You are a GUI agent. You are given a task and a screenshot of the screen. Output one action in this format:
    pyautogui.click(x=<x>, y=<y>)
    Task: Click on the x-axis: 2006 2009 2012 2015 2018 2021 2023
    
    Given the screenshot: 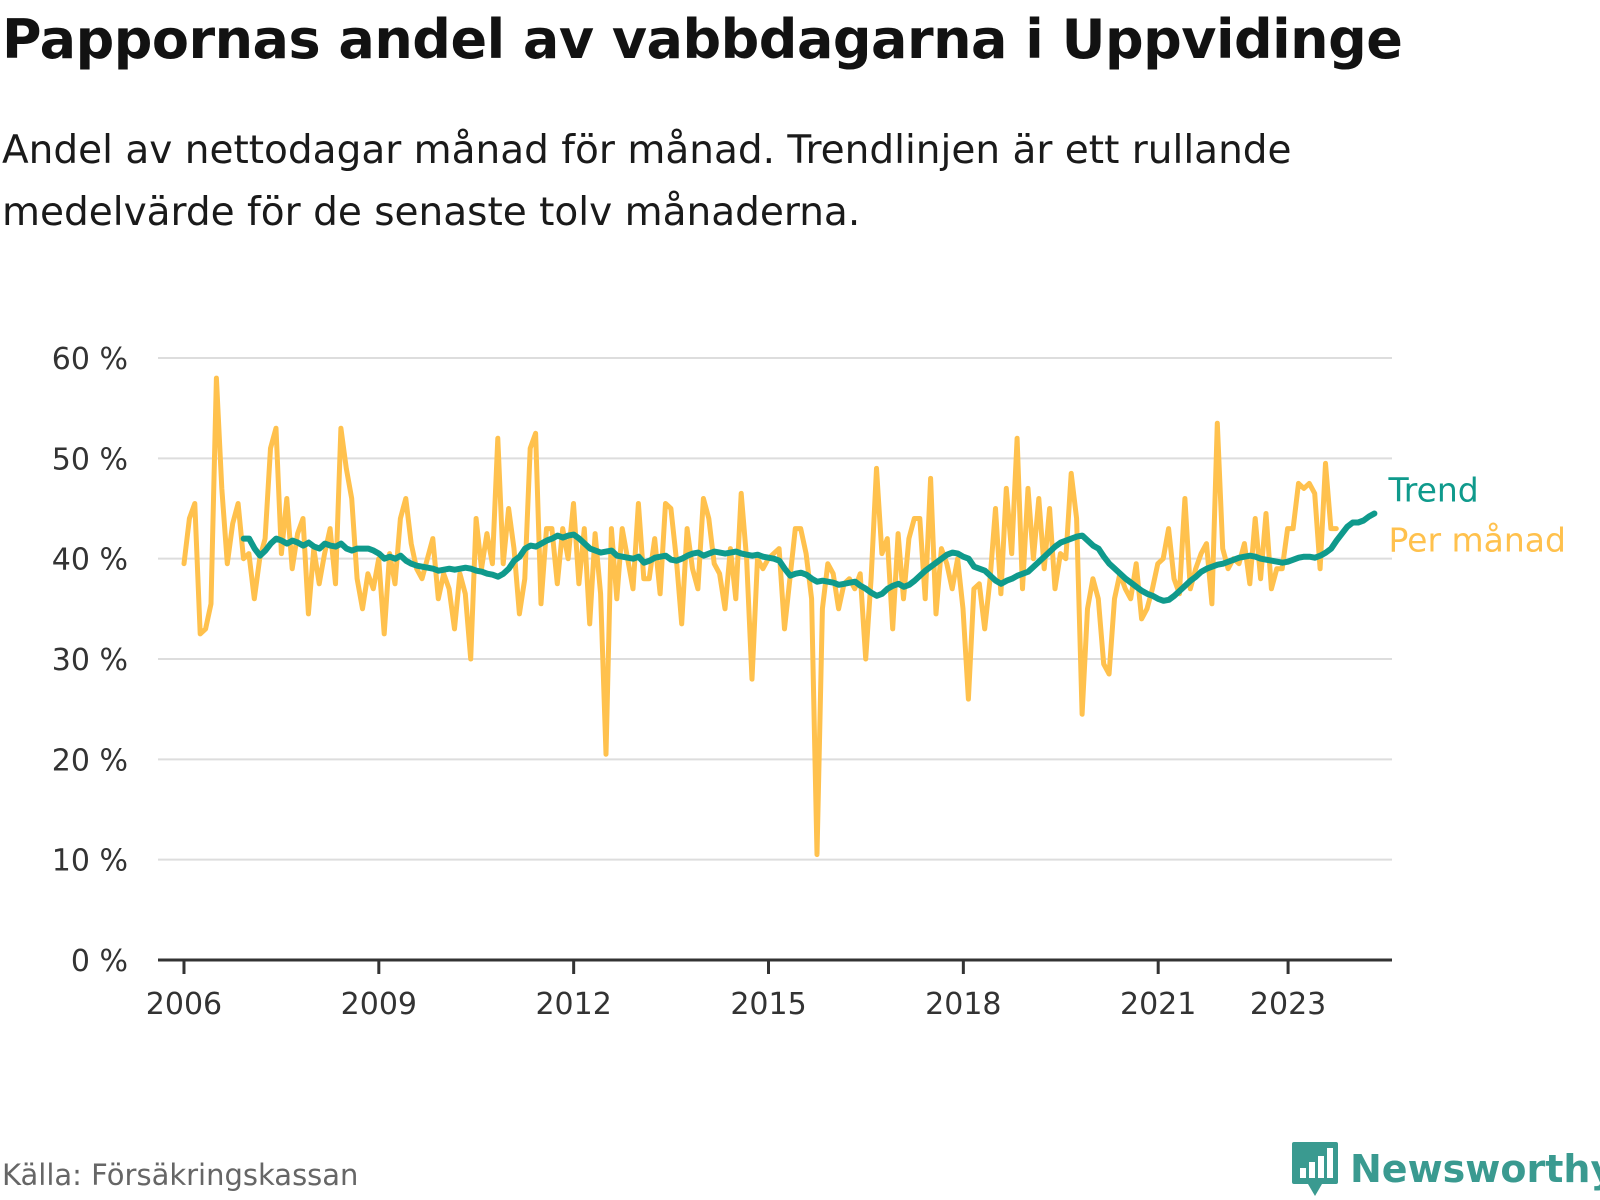 What is the action you would take?
    pyautogui.click(x=769, y=990)
    